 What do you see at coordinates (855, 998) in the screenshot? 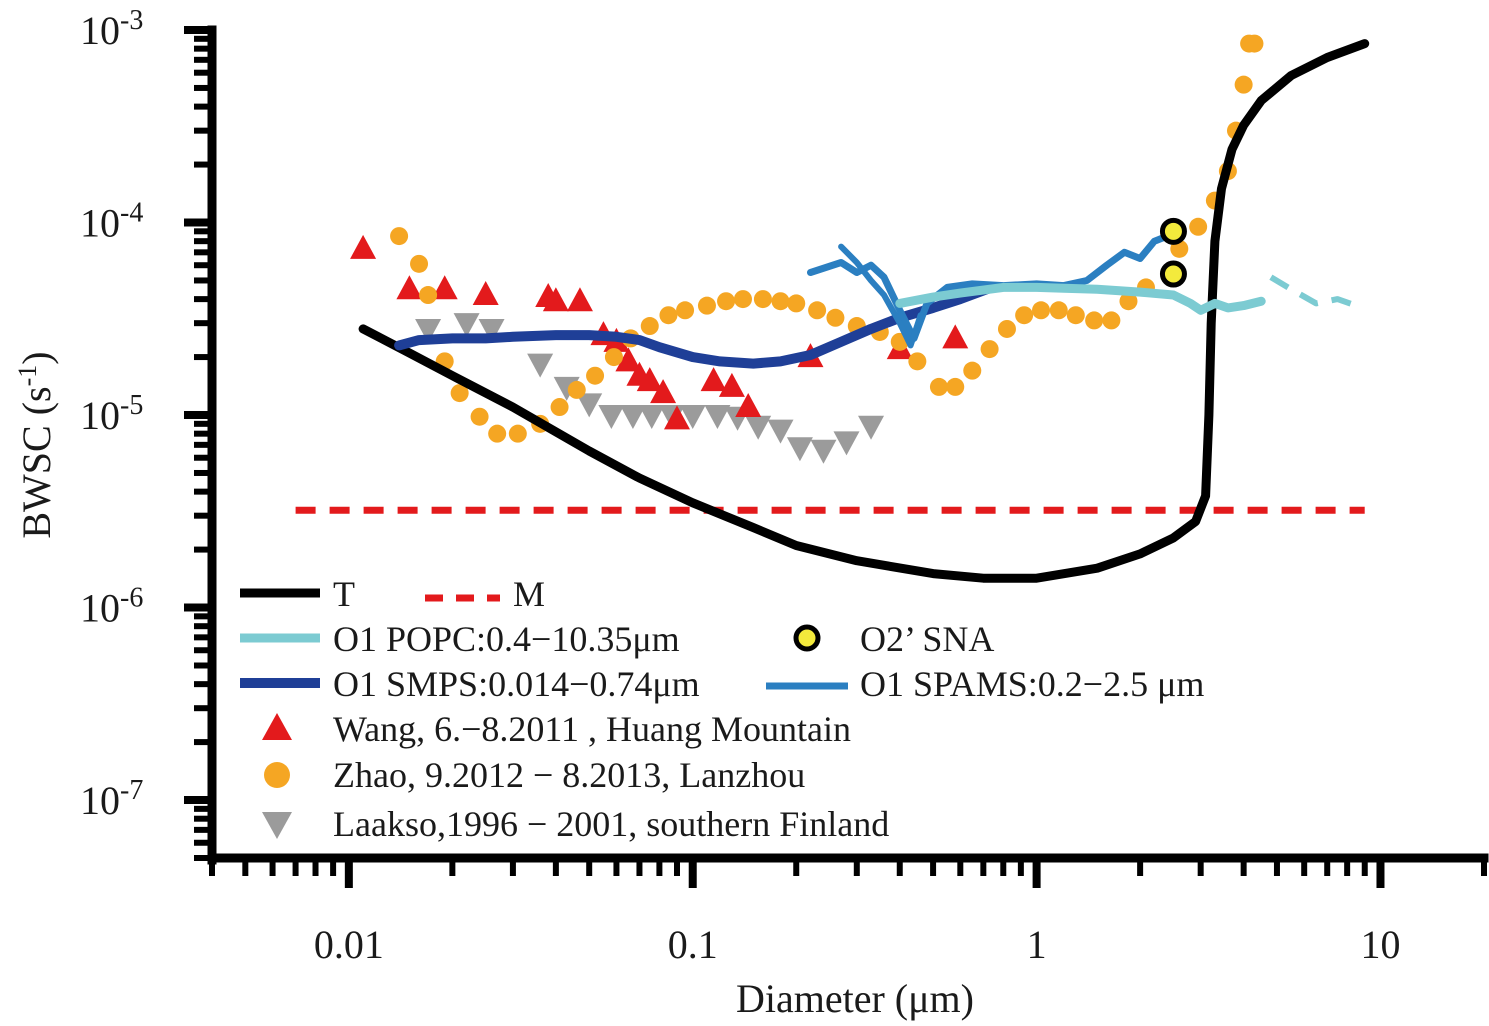
I see `x-axis-title: Diameter (μm)` at bounding box center [855, 998].